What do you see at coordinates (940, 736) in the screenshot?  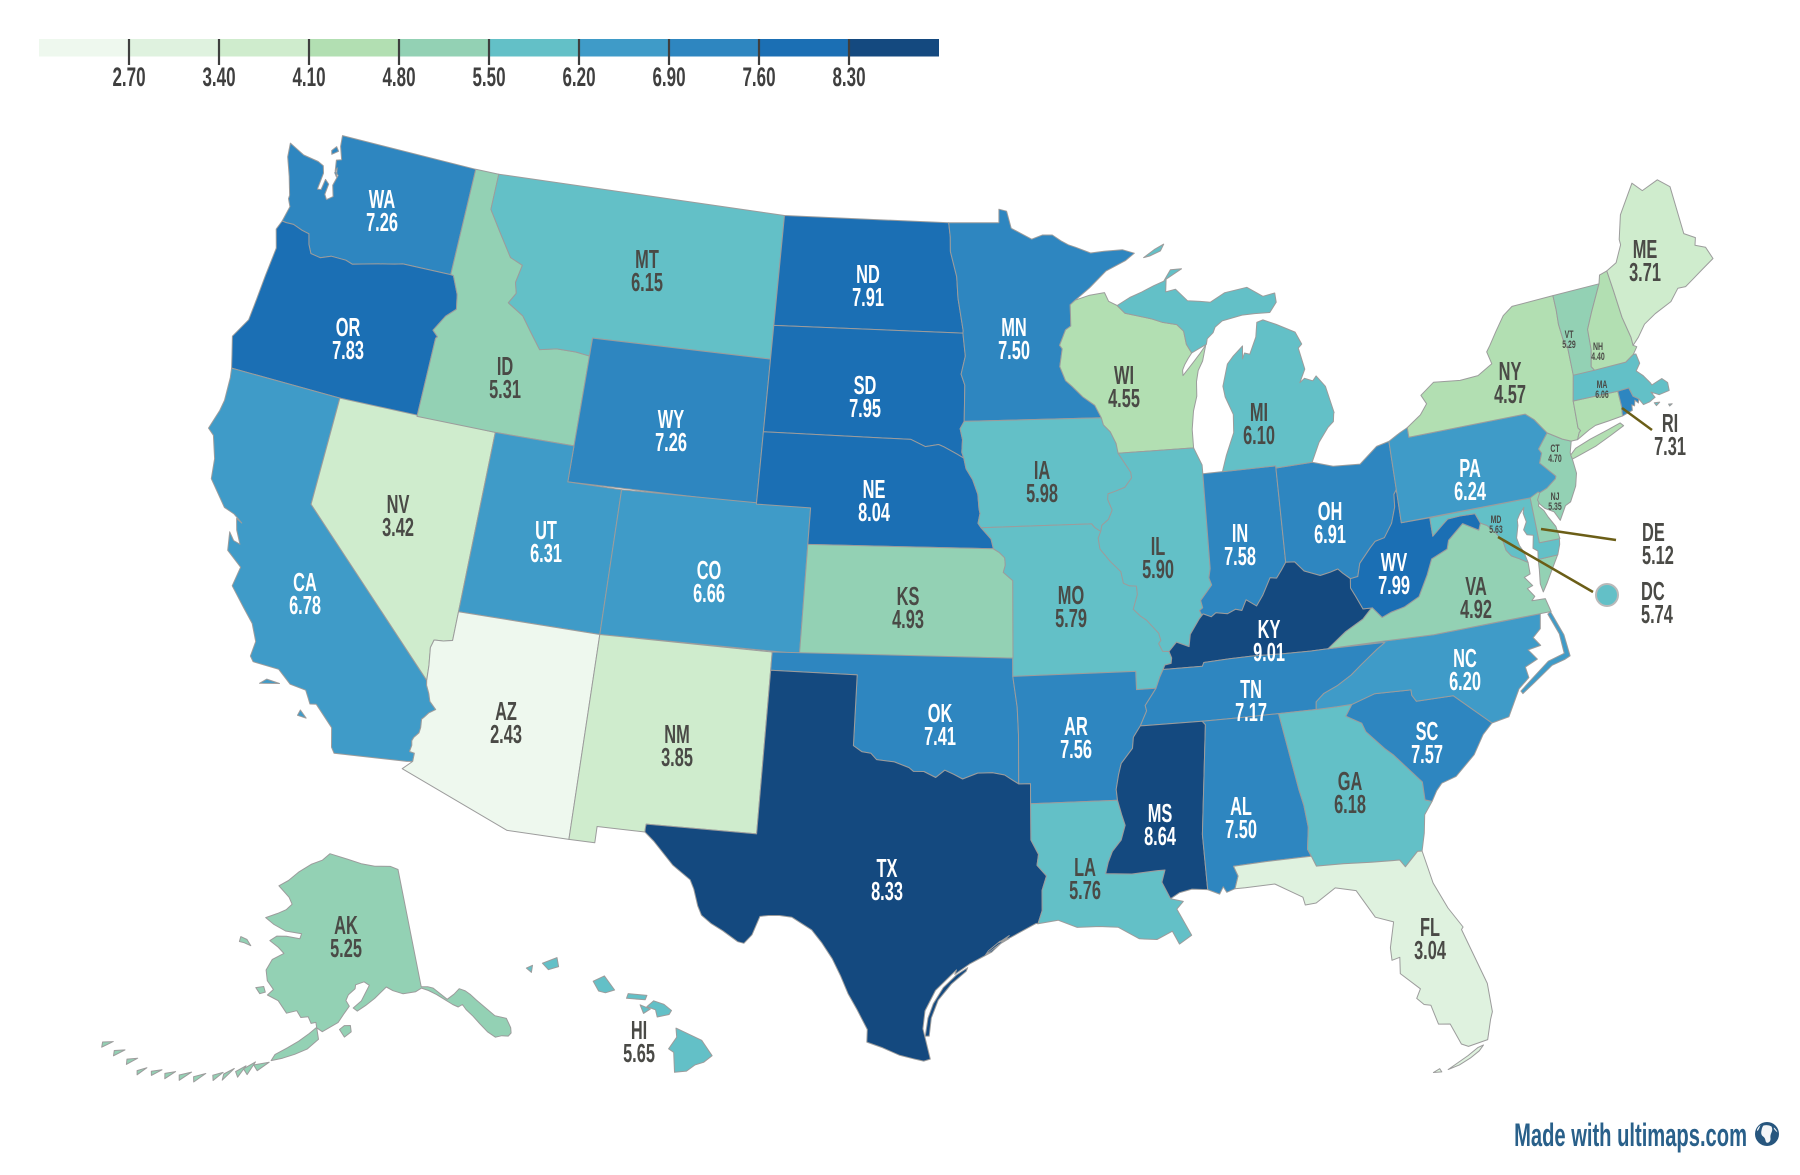 I see `svg-text: 7.41` at bounding box center [940, 736].